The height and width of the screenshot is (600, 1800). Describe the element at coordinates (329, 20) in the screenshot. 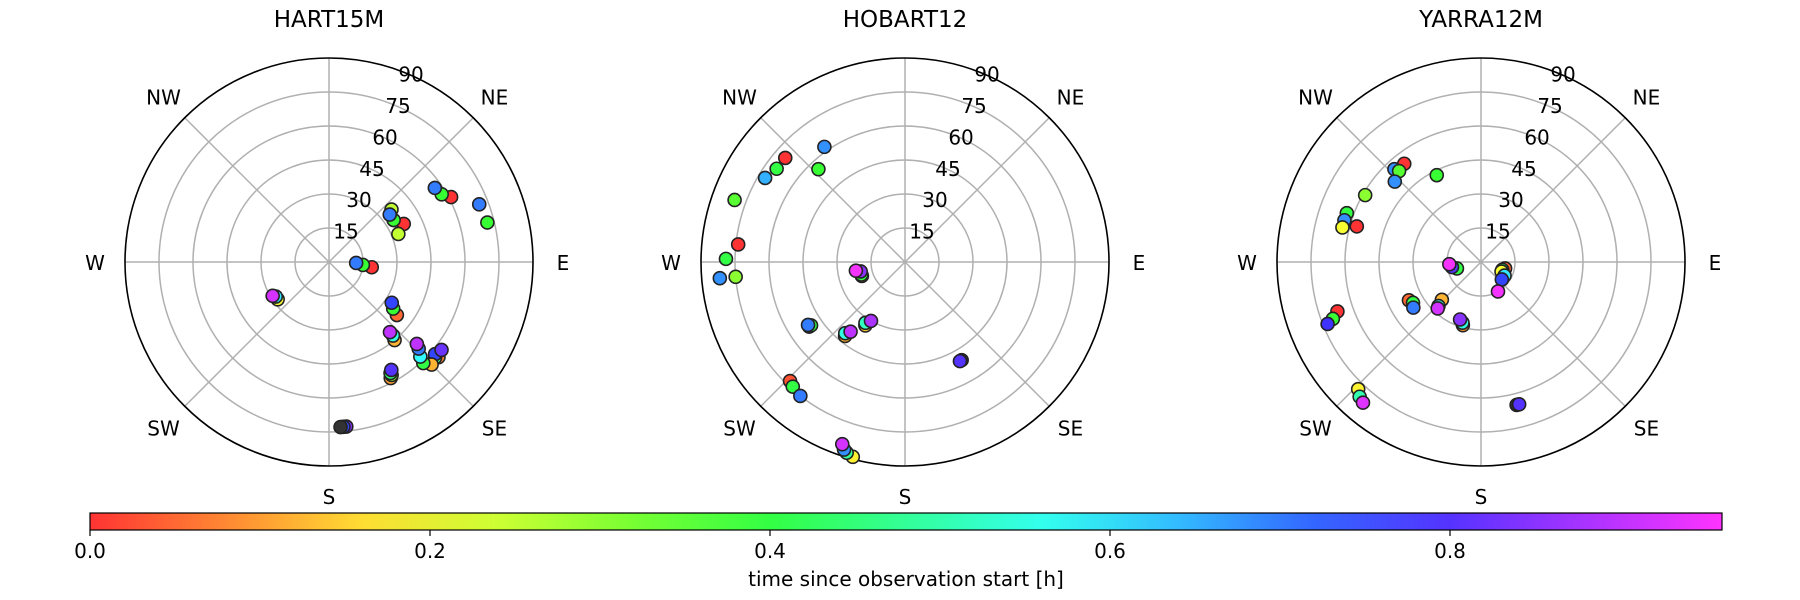

I see `panel-title: HART15M` at that location.